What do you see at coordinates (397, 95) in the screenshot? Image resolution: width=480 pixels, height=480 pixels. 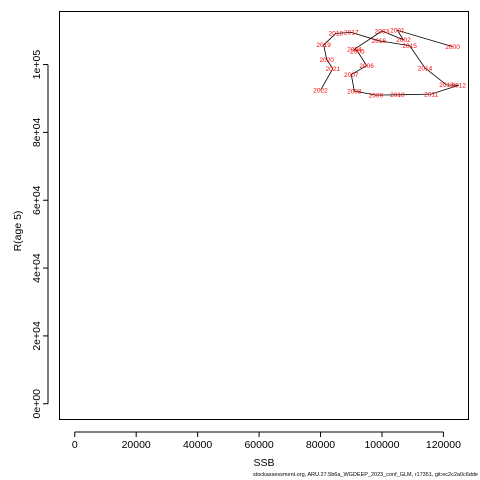 I see `point-label-2010: 2010` at bounding box center [397, 95].